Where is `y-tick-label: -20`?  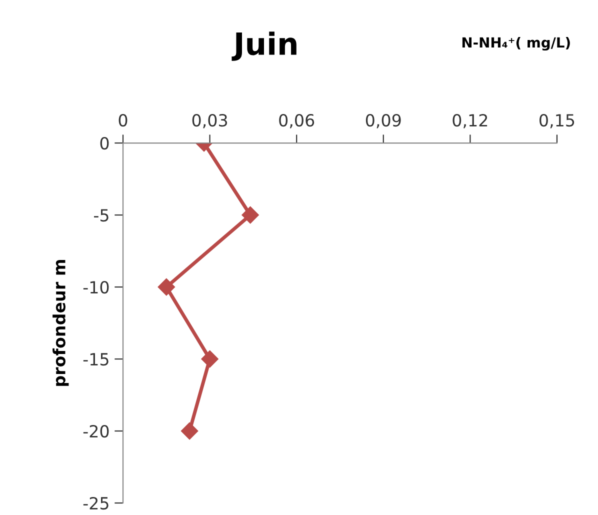
y-tick-label: -20 is located at coordinates (96, 431).